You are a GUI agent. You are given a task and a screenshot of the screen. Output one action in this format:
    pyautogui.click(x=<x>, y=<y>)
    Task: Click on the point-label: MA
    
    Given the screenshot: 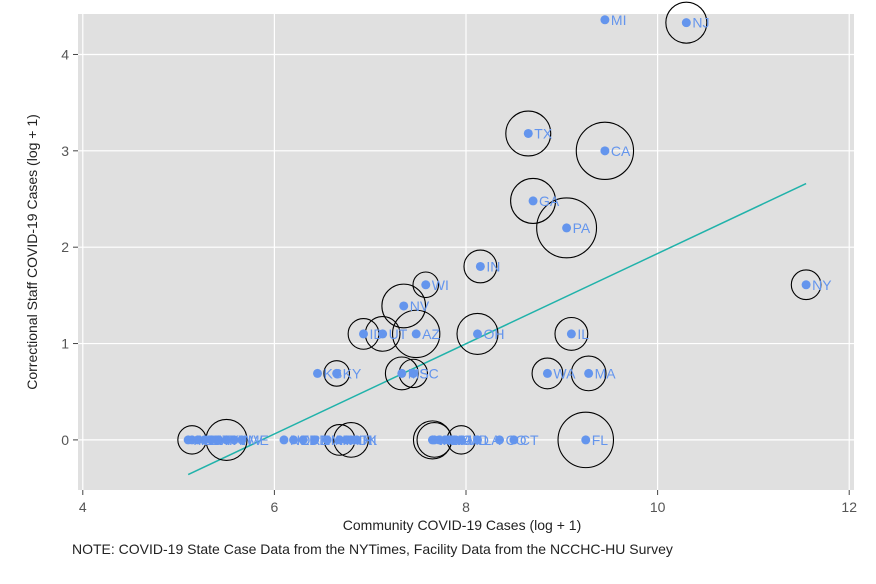 What is the action you would take?
    pyautogui.click(x=606, y=373)
    